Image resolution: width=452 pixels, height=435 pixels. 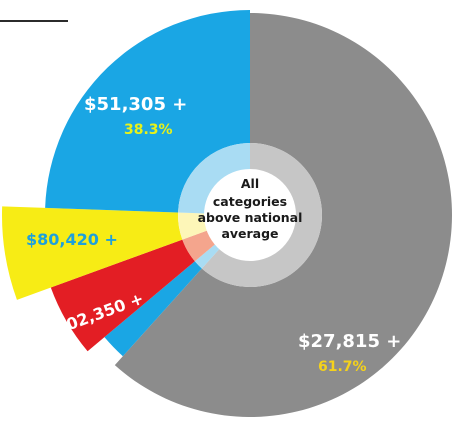 What do you see at coordinates (349, 341) in the screenshot?
I see `label-27815: $27,815 +` at bounding box center [349, 341].